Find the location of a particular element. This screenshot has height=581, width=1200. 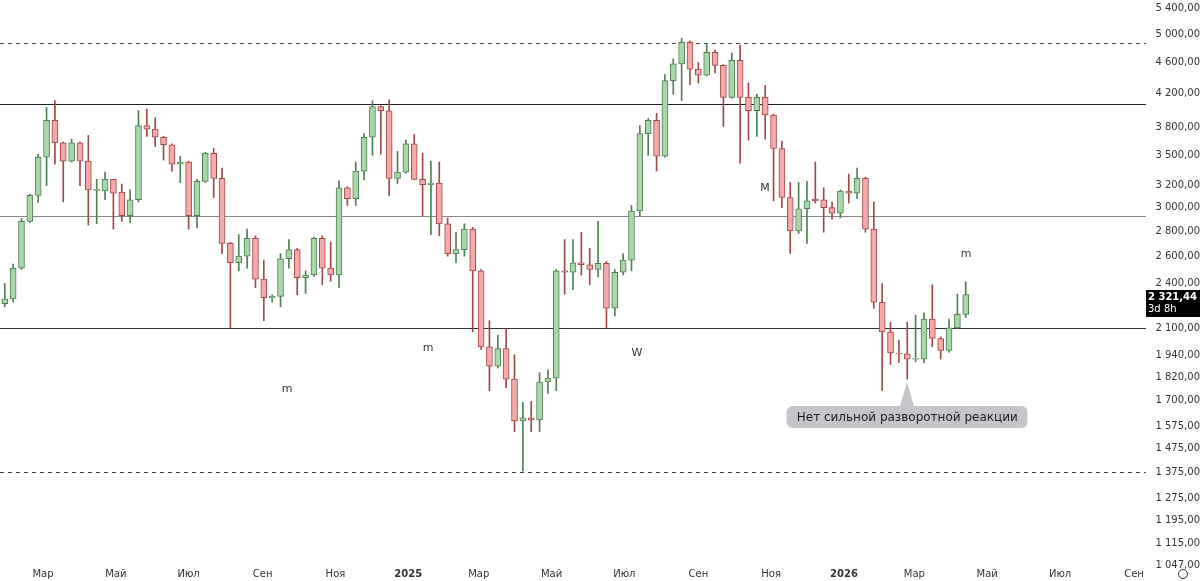

annotation: M is located at coordinates (765, 187).